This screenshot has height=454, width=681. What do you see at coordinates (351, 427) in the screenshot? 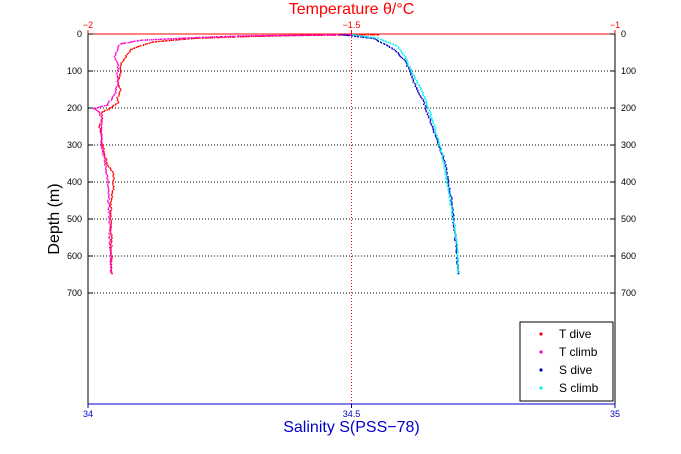
I see `bottom-axis-title: Salinity S(PSS−78)` at bounding box center [351, 427].